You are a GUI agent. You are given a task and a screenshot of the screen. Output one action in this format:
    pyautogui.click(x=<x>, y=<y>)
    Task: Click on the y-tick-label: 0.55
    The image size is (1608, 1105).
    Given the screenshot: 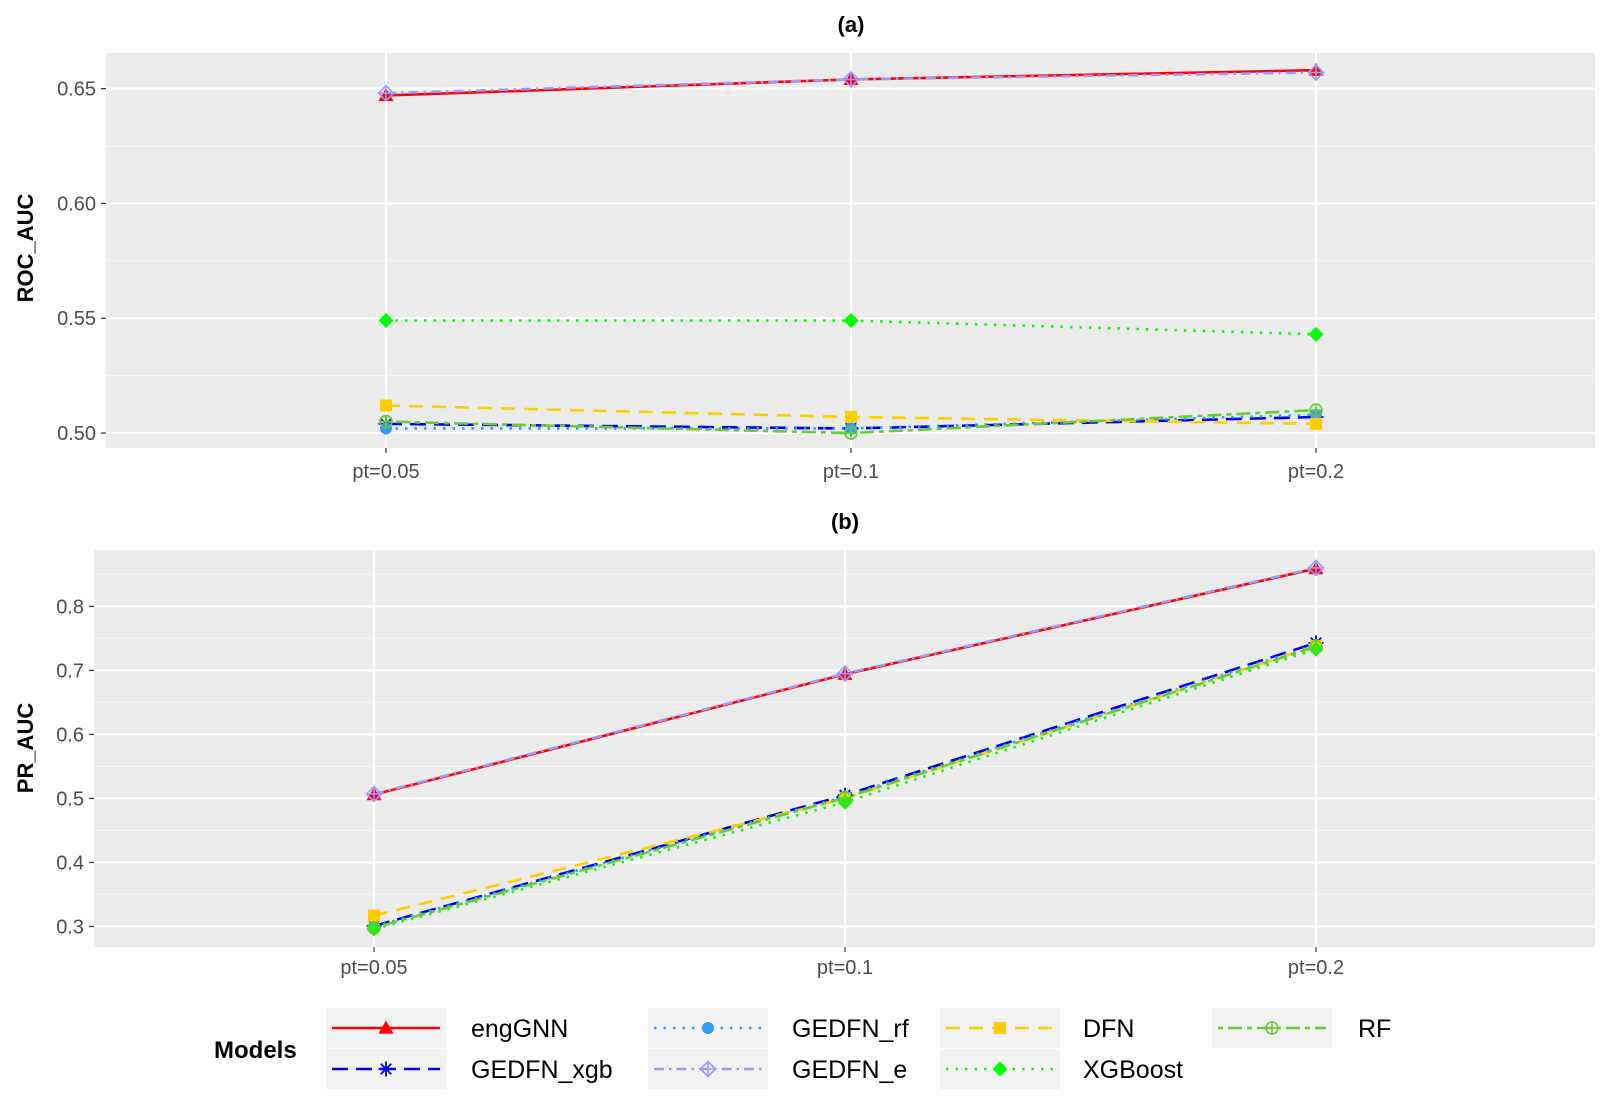 What is the action you would take?
    pyautogui.click(x=76, y=319)
    